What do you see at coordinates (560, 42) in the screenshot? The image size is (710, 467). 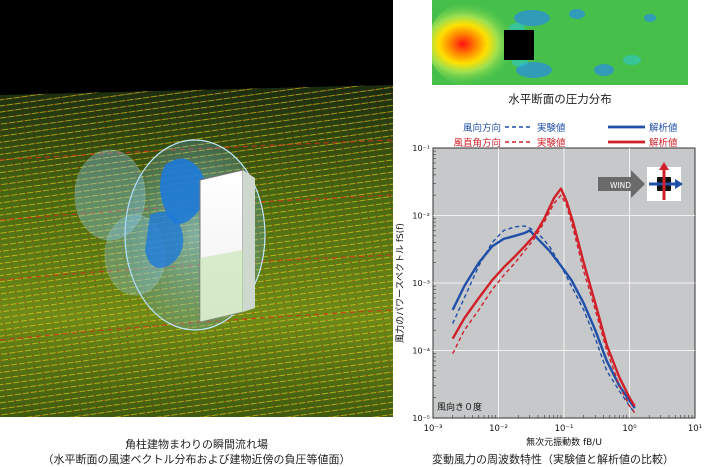 I see `pressure-contour-image` at bounding box center [560, 42].